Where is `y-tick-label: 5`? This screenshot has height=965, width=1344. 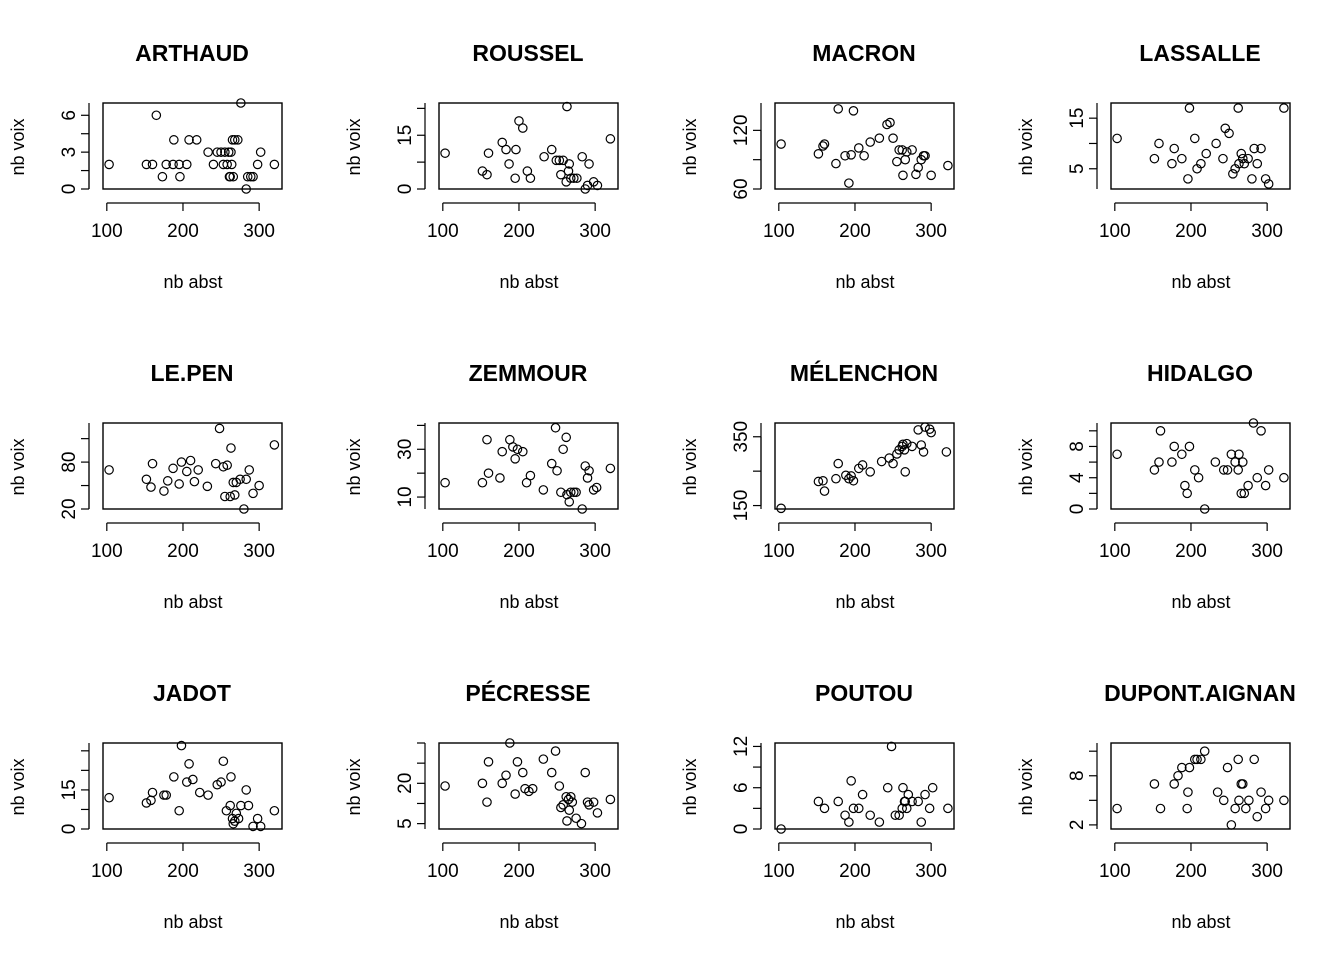 y-tick-label: 5 is located at coordinates (405, 823).